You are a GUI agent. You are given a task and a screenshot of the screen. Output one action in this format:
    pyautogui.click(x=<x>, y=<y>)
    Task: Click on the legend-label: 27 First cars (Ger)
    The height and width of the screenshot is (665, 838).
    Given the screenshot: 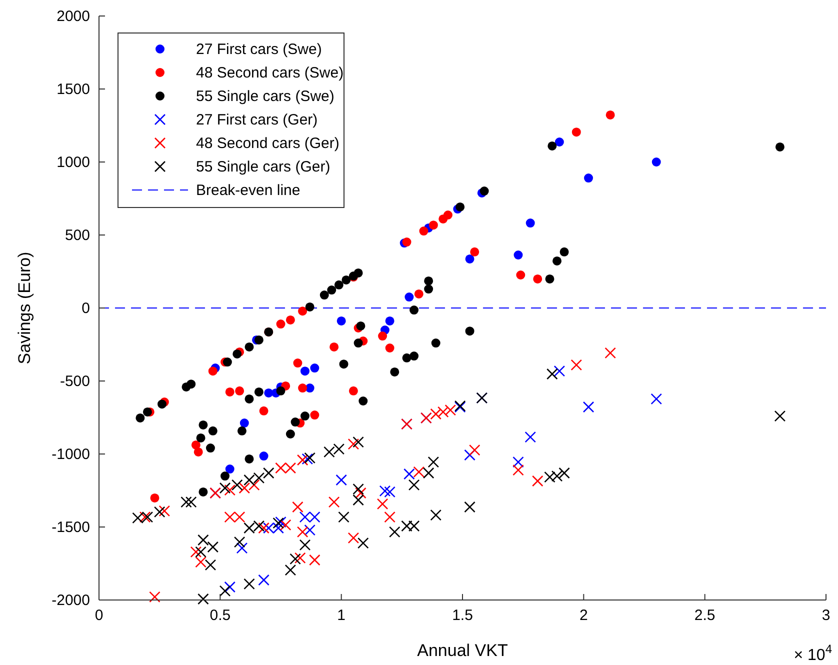 What is the action you would take?
    pyautogui.click(x=257, y=120)
    